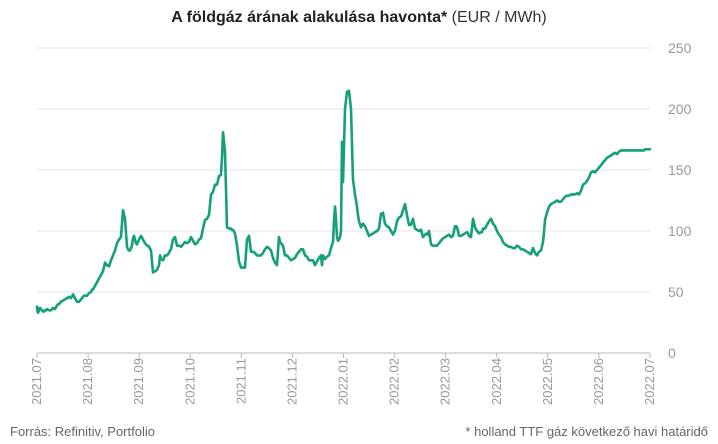 The width and height of the screenshot is (718, 444). I want to click on y-tick-label: 150, so click(680, 170).